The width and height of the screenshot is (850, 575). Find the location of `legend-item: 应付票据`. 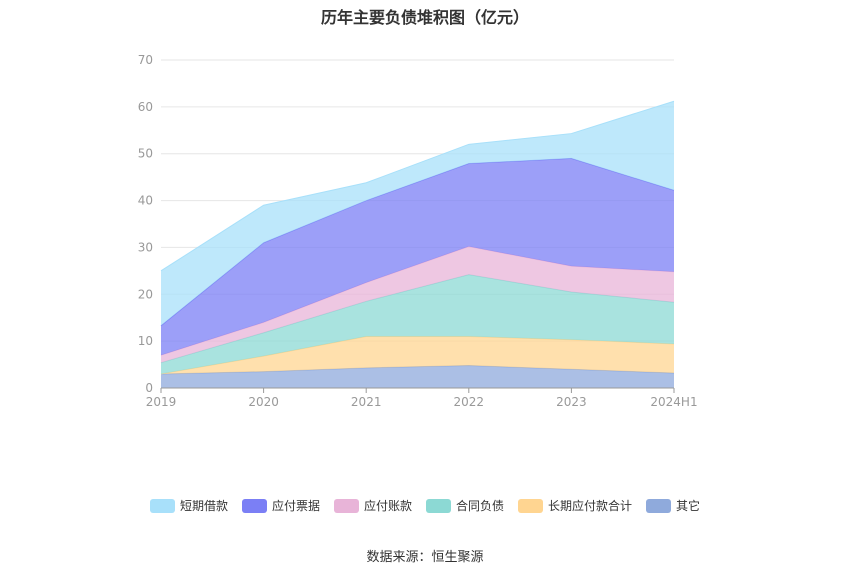

legend-item: 应付票据 is located at coordinates (280, 505).